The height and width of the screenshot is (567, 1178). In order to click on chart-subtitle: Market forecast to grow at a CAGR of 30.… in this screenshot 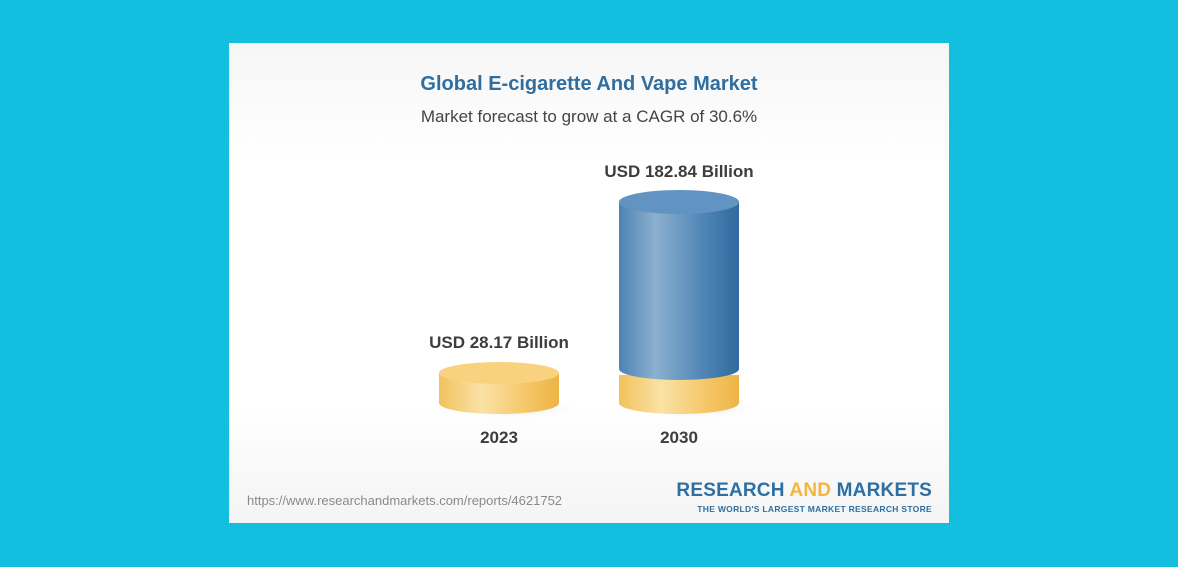, I will do `click(589, 116)`.